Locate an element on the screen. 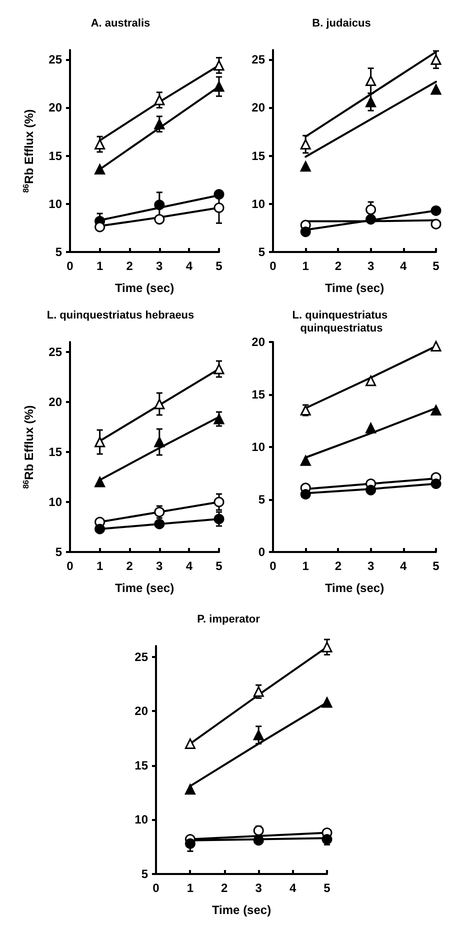 The height and width of the screenshot is (926, 458). chart-title: L. quinquestriatus hebraeus is located at coordinates (120, 316).